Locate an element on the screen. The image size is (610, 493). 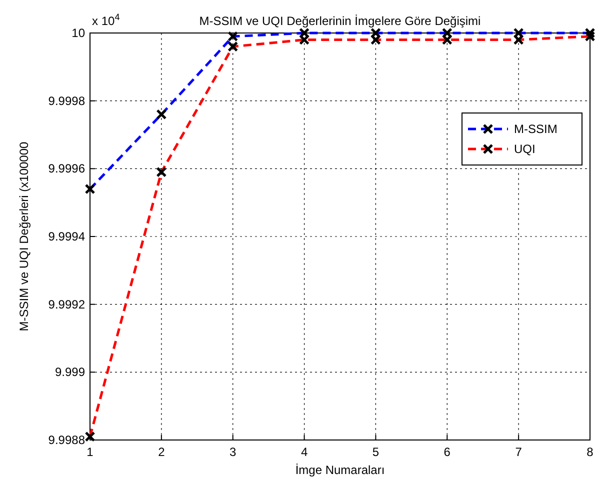
legend-label: M-SSIM is located at coordinates (536, 129).